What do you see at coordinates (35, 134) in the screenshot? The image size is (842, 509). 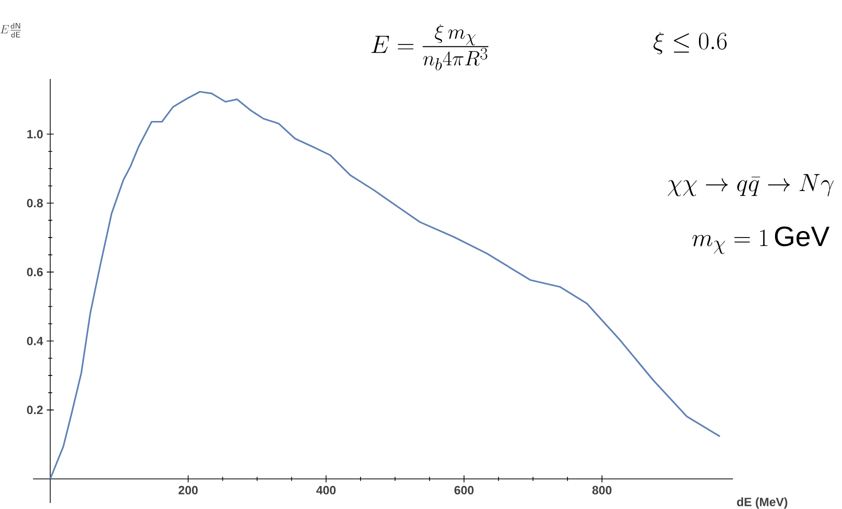 I see `y-tick-label: 1.0` at bounding box center [35, 134].